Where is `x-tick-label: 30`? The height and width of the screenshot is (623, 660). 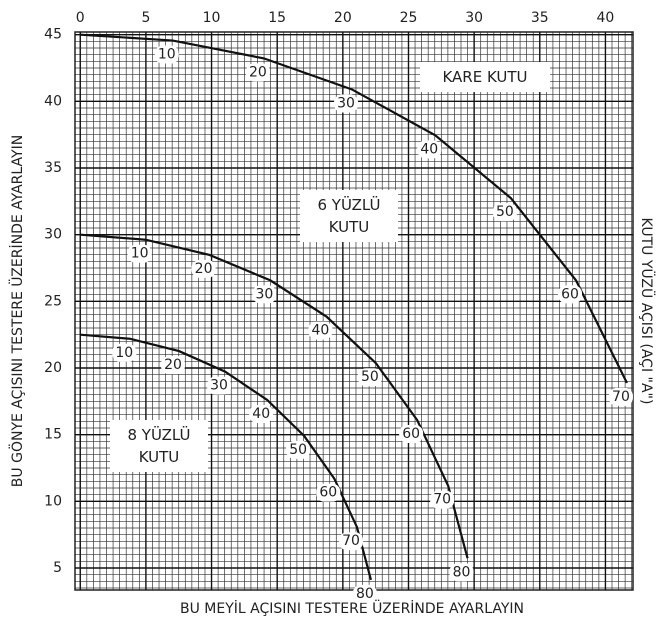 x-tick-label: 30 is located at coordinates (474, 18).